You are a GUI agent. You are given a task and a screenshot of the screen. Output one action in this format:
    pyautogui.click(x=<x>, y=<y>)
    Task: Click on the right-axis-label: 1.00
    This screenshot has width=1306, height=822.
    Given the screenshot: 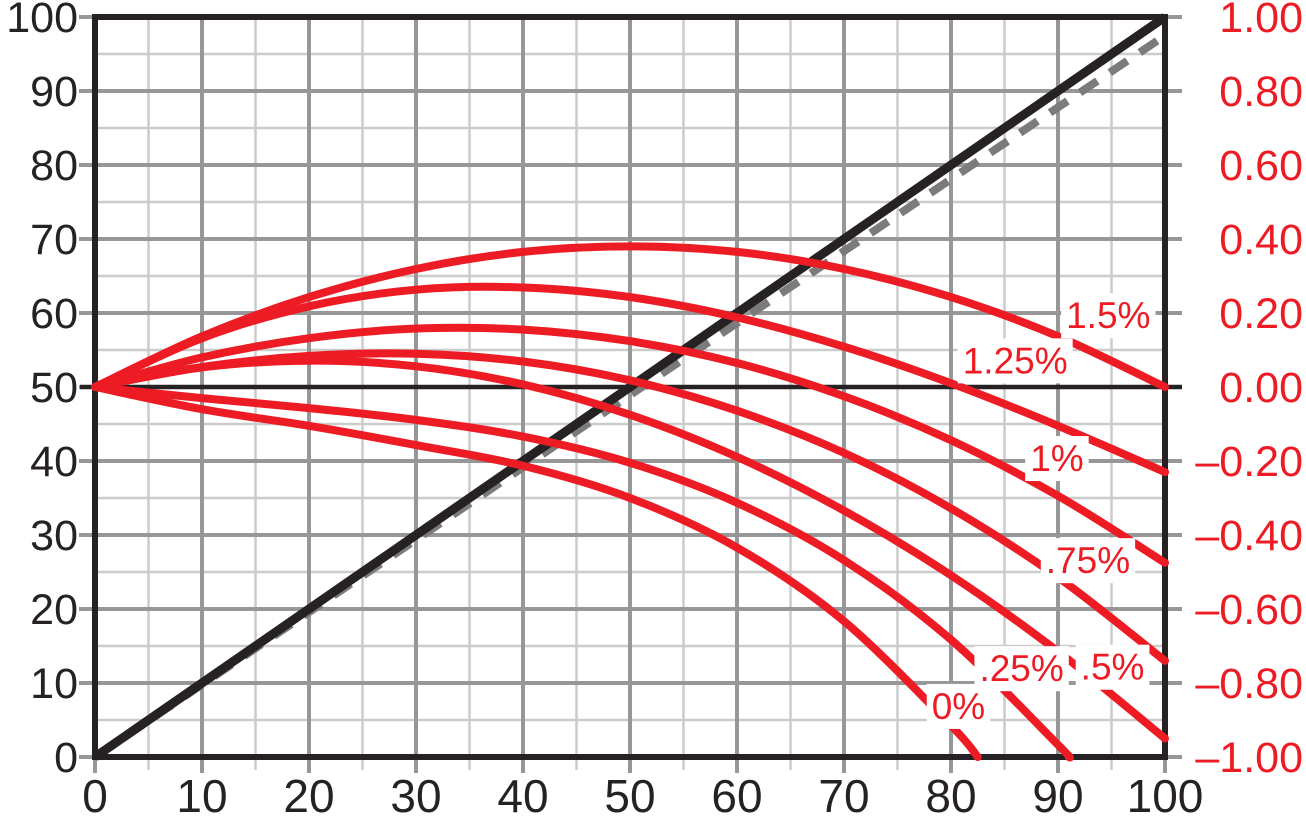 What is the action you would take?
    pyautogui.click(x=1261, y=21)
    